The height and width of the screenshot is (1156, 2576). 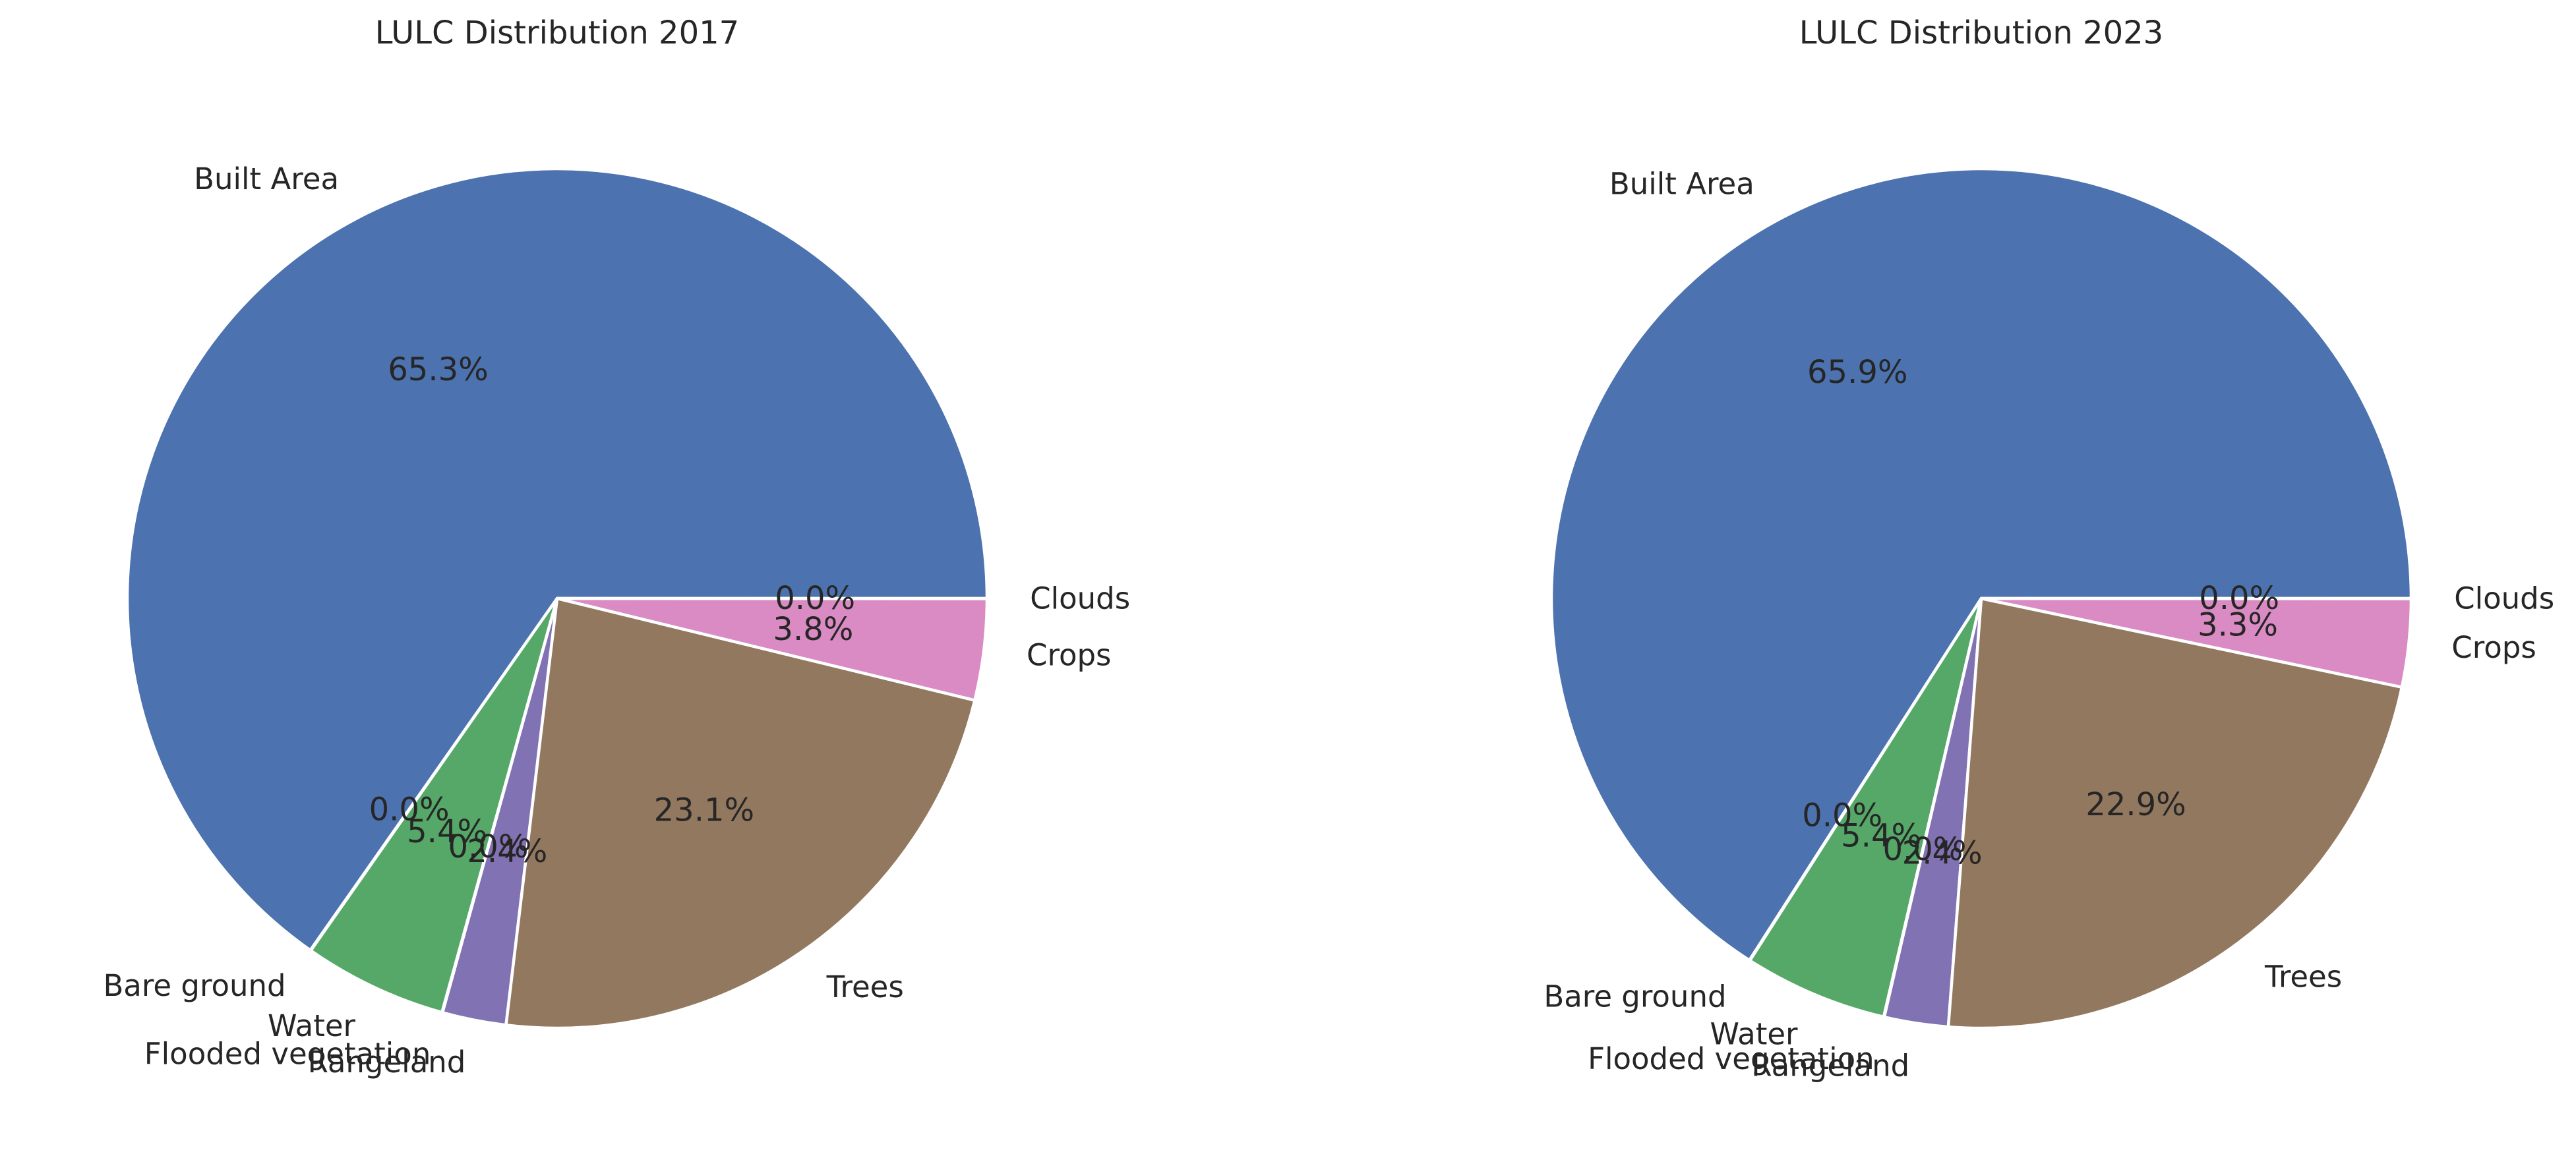 I want to click on chart-title-2017: LULC Distribution 2017, so click(x=557, y=32).